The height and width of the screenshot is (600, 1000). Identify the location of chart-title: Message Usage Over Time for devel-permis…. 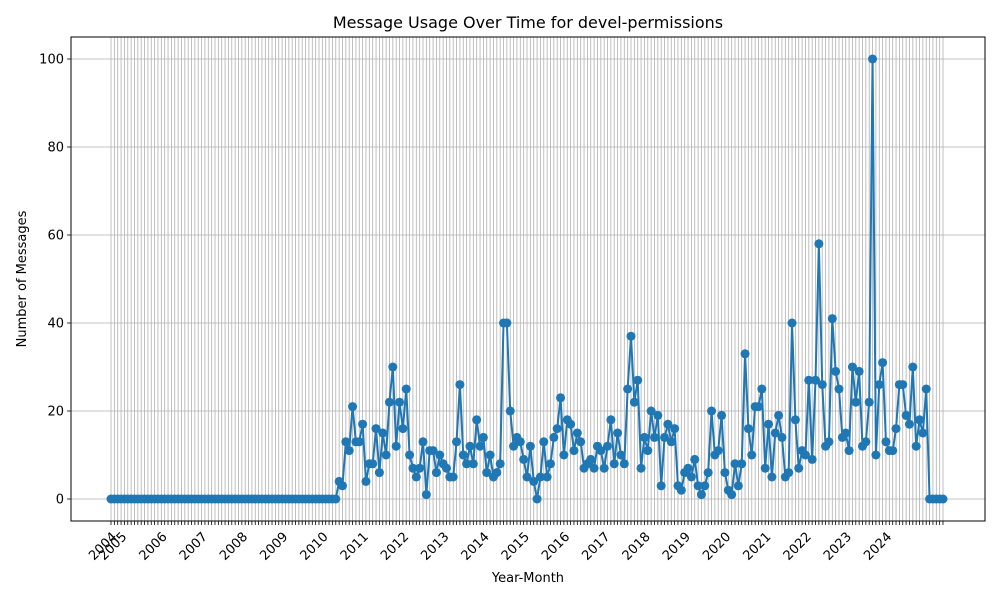
(528, 22).